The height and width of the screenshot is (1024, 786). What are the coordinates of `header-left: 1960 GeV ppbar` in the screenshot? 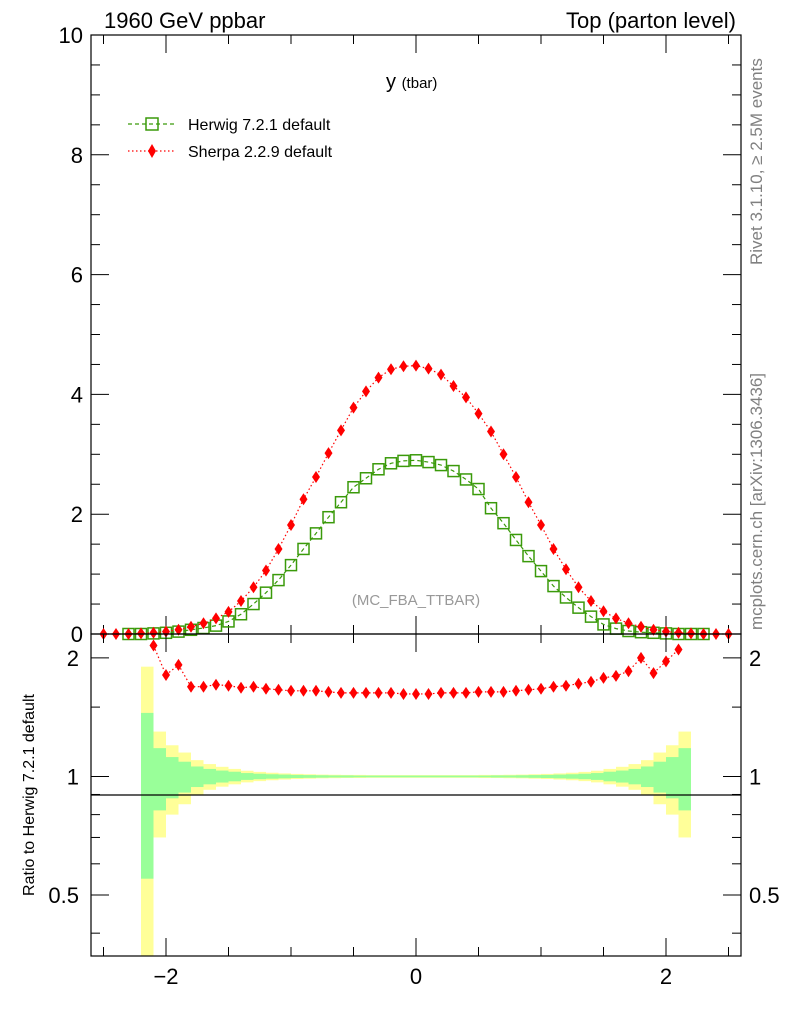 It's located at (184, 20).